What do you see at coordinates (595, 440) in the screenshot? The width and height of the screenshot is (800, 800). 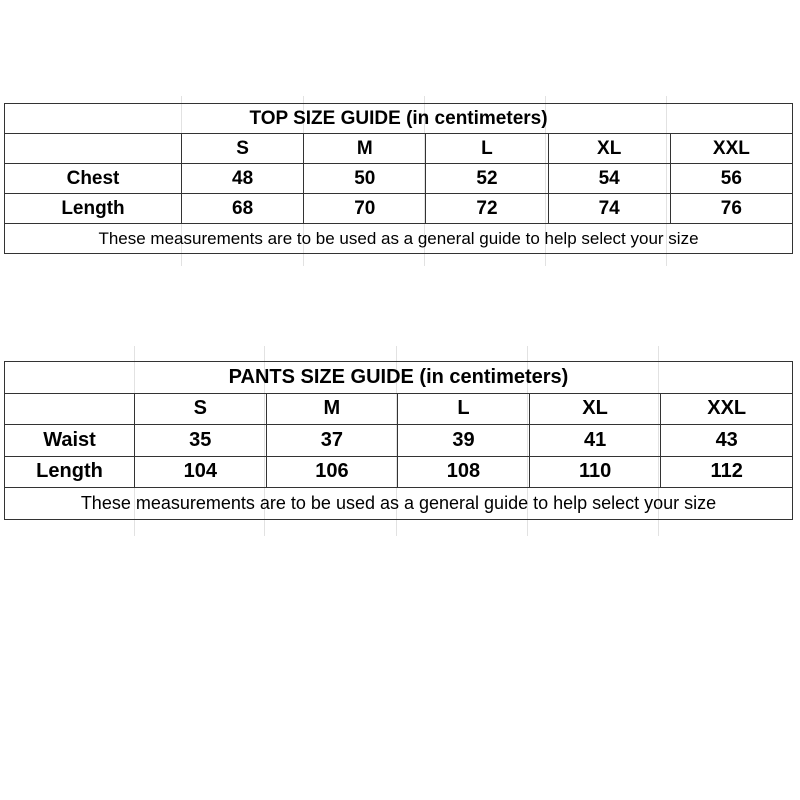 I see `cell: 41` at bounding box center [595, 440].